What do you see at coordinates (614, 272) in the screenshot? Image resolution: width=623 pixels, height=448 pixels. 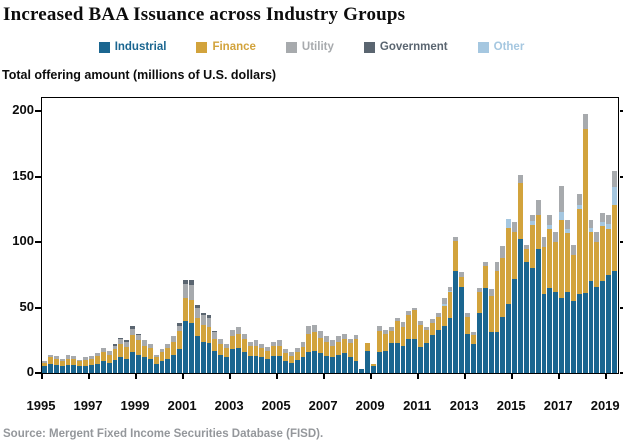 I see `bar-2019Q2` at bounding box center [614, 272].